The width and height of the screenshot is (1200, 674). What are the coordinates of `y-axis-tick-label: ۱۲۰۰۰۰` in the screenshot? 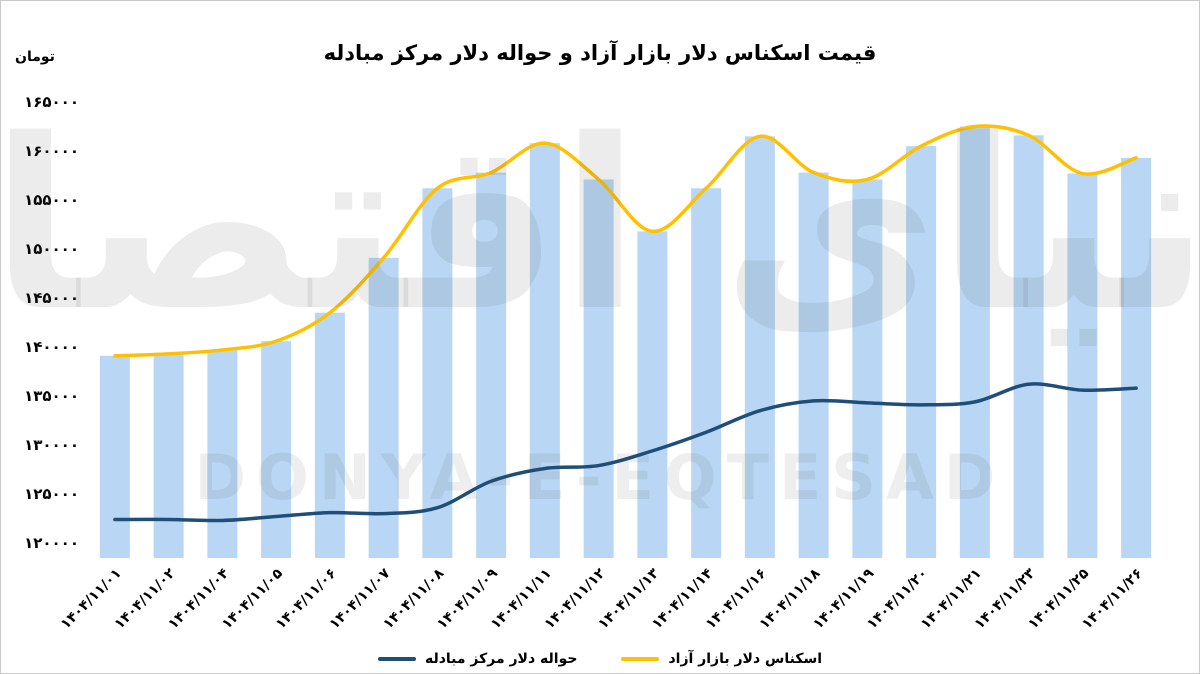 It's located at (51, 543).